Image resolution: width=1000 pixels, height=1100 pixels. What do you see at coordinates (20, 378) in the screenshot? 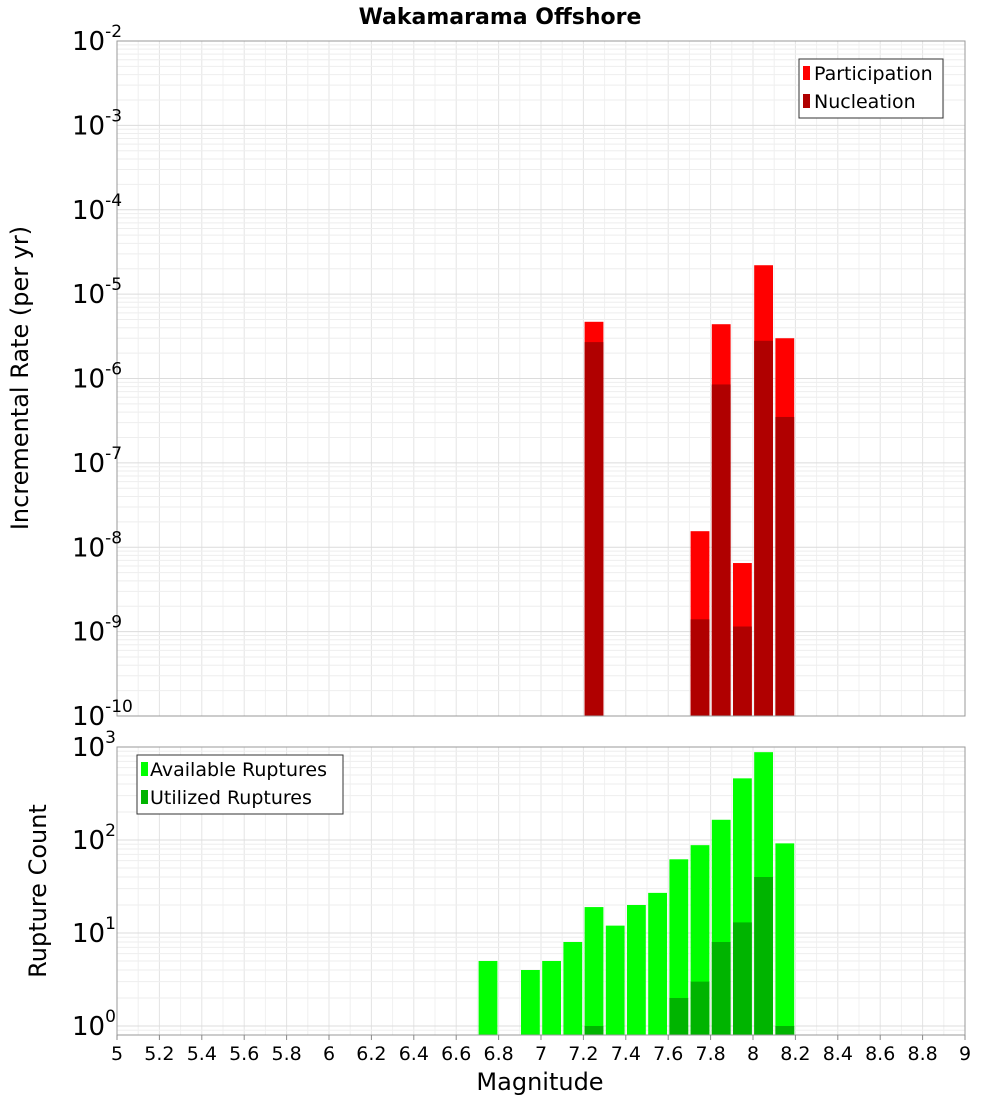
I see `top-y-axis-label: Incremental Rate (per yr)` at bounding box center [20, 378].